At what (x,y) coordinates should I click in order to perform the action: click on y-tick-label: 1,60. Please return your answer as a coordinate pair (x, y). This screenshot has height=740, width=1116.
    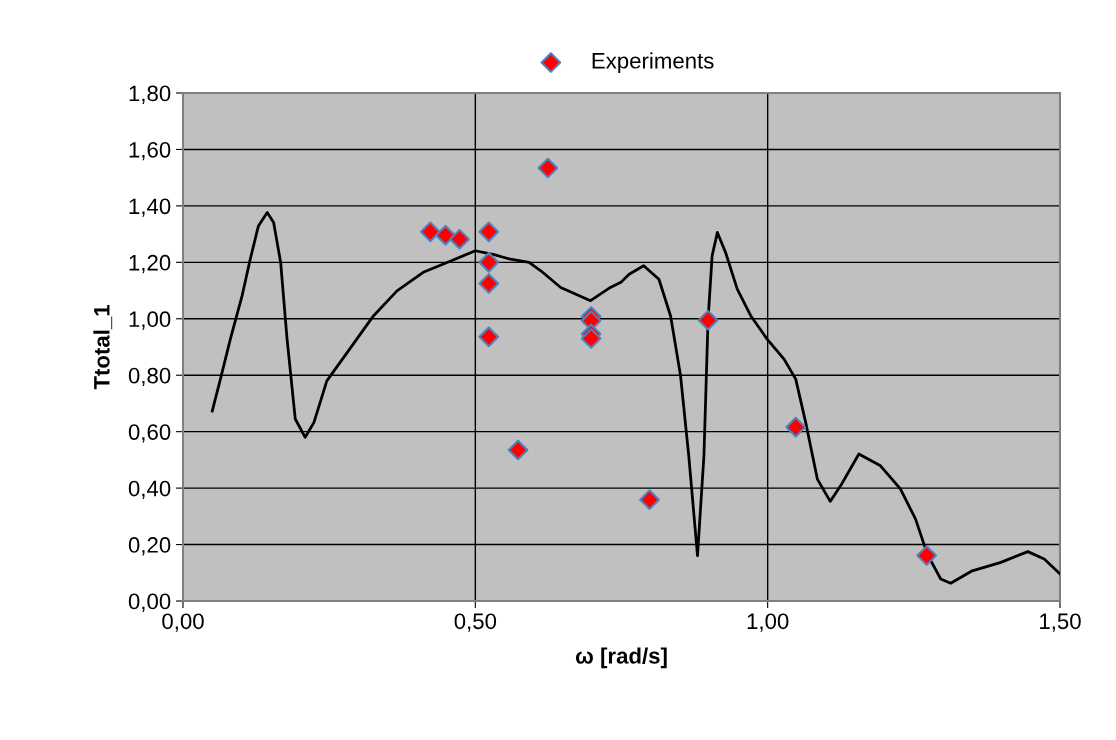
    Looking at the image, I should click on (150, 151).